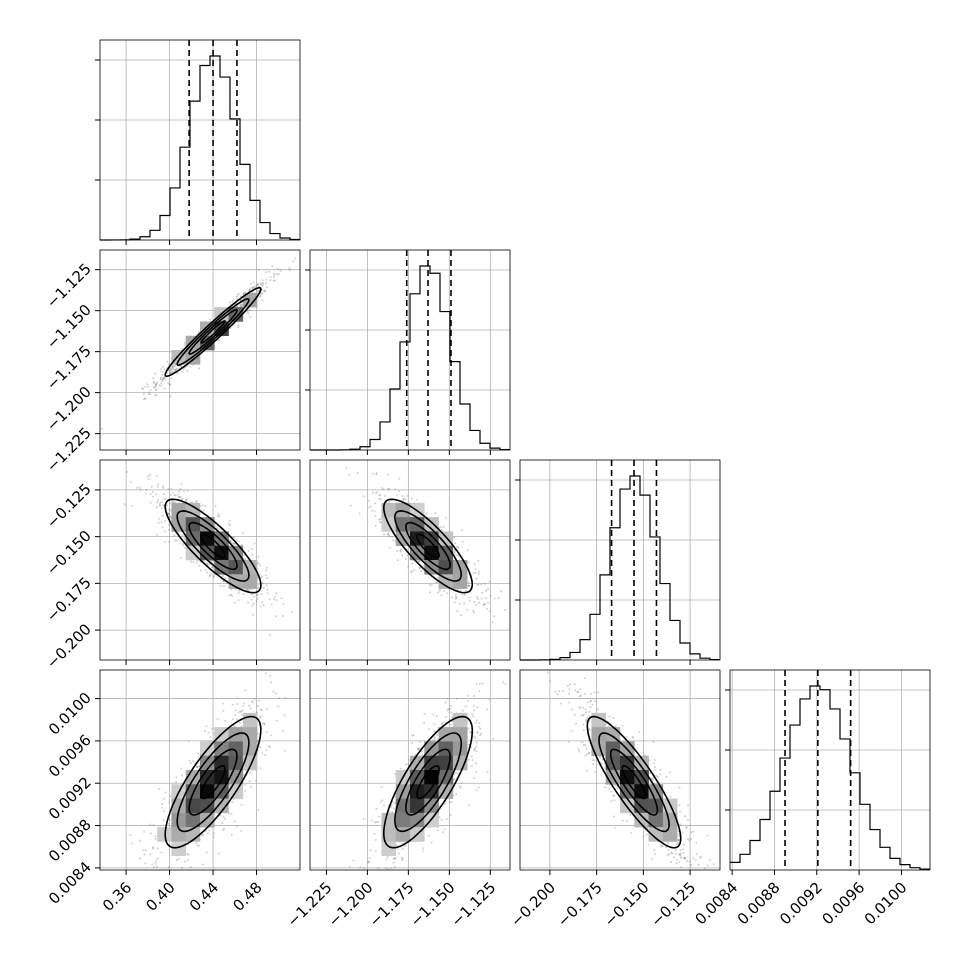 The height and width of the screenshot is (970, 970). Describe the element at coordinates (446, 581) in the screenshot. I see `density-cell` at that location.